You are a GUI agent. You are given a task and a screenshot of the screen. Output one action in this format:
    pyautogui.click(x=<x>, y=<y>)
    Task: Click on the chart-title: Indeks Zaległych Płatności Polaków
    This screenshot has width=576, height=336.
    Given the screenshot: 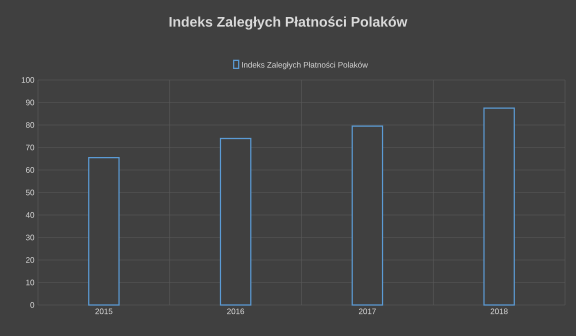 What is the action you would take?
    pyautogui.click(x=289, y=23)
    